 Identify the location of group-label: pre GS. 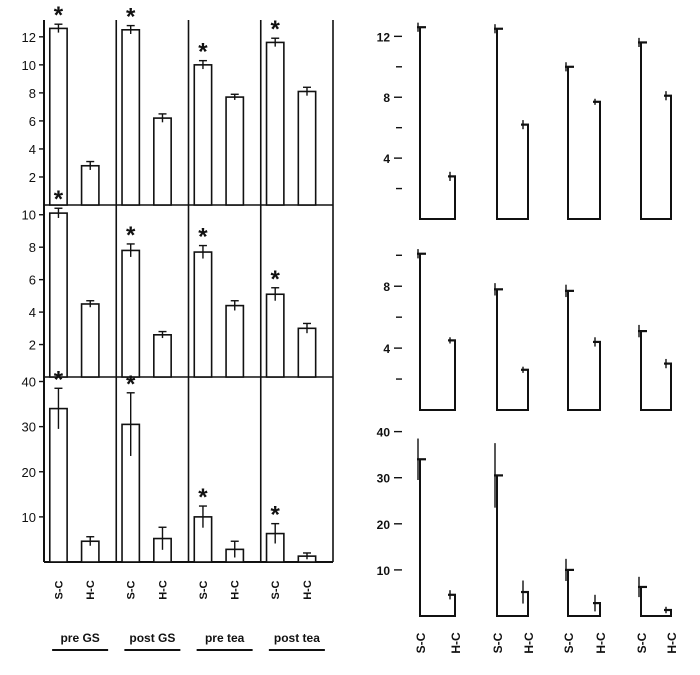
(79, 638).